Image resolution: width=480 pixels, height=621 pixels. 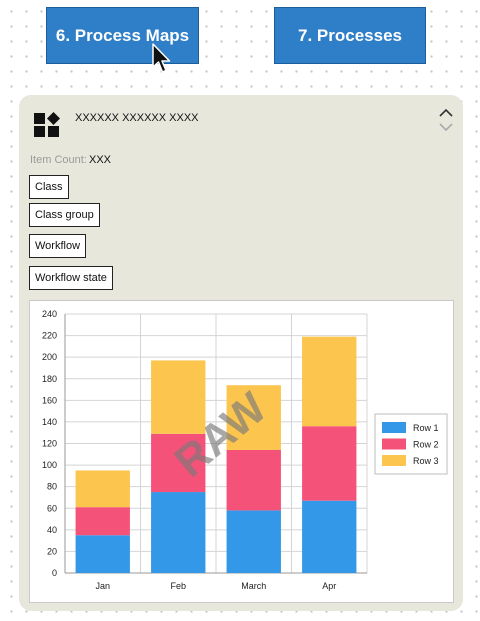 What do you see at coordinates (47, 124) in the screenshot?
I see `shapes-logo-icon` at bounding box center [47, 124].